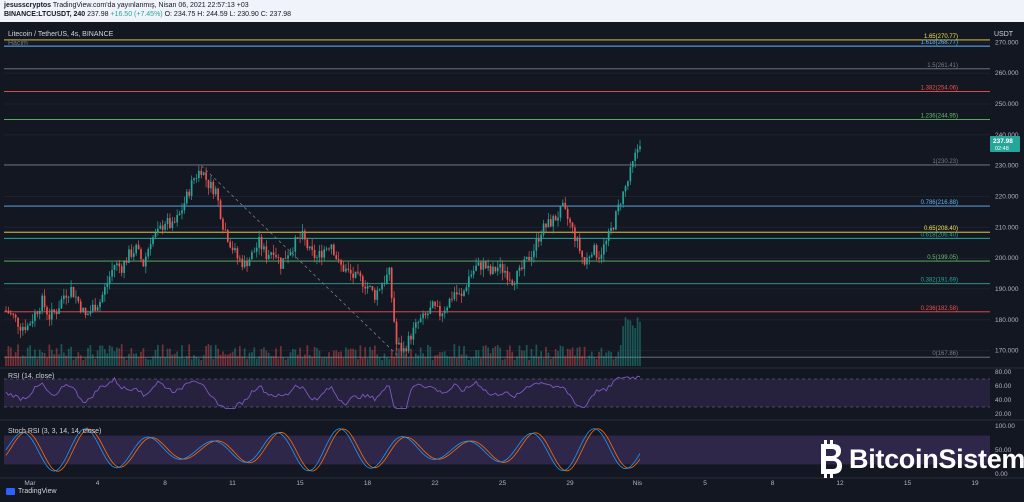 The width and height of the screenshot is (1024, 502). What do you see at coordinates (368, 483) in the screenshot?
I see `x-tick-label: 18` at bounding box center [368, 483].